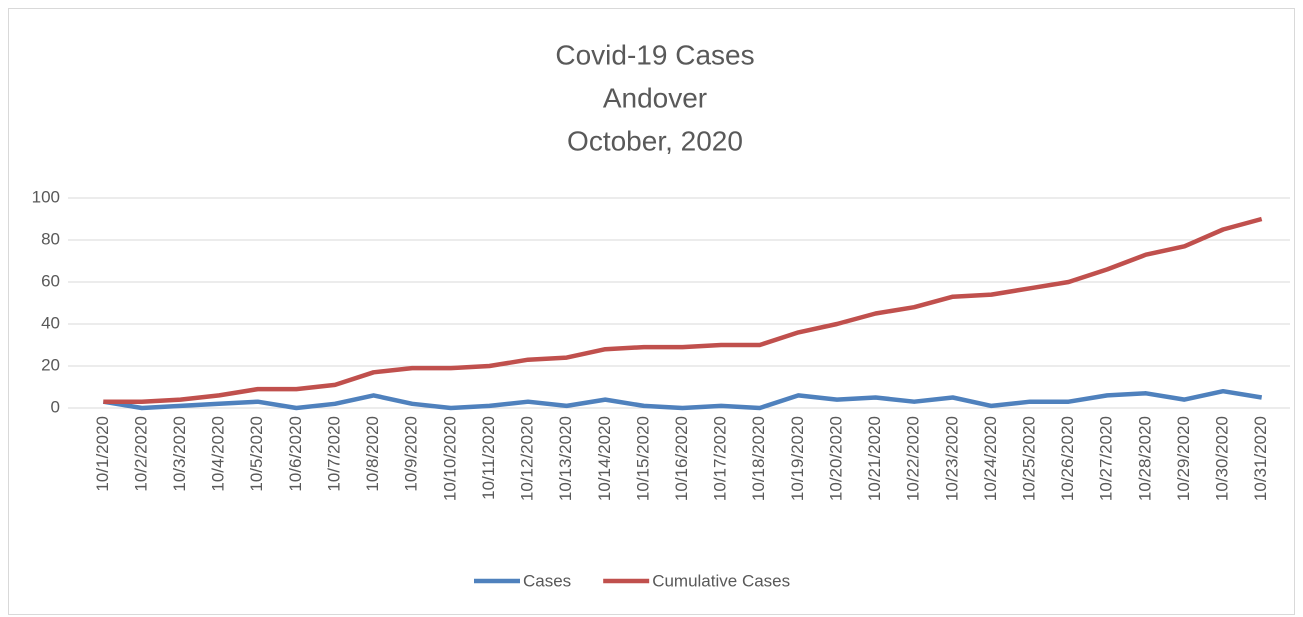  I want to click on x-tick-label: 10/23/2020, so click(951, 458).